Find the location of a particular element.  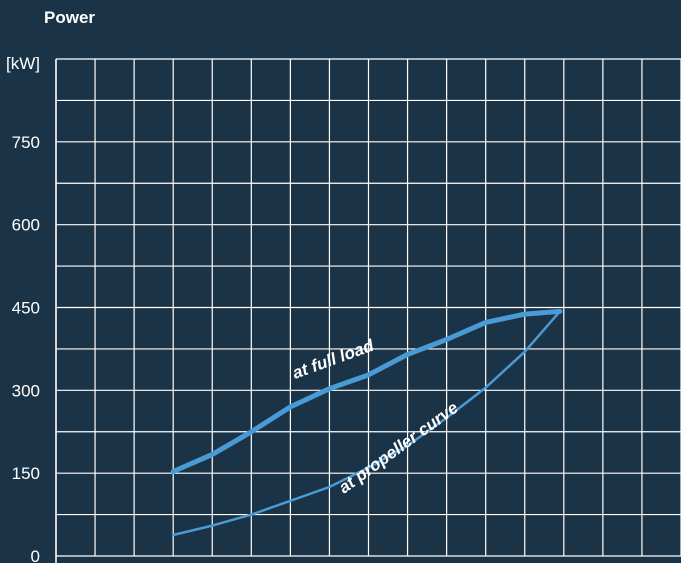

y-tick-label: 750 is located at coordinates (26, 142).